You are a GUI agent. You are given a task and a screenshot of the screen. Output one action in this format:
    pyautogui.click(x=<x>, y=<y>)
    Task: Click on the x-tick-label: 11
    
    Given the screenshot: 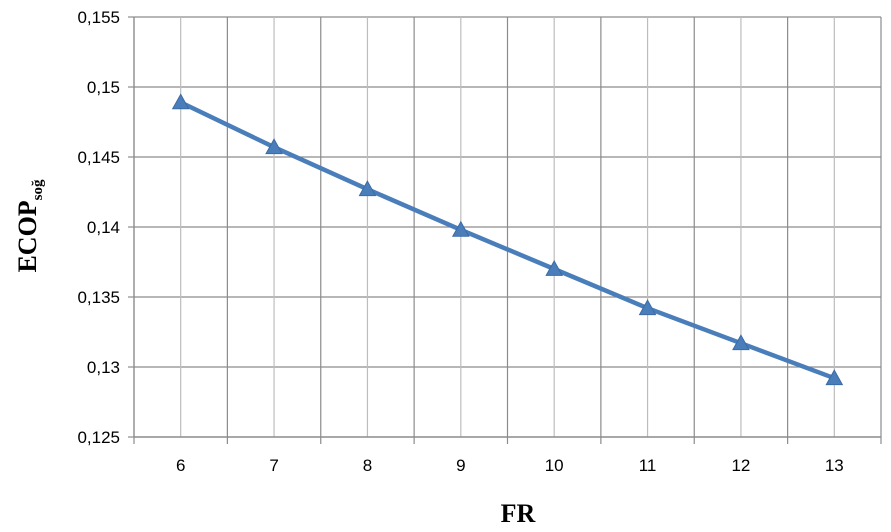 What is the action you would take?
    pyautogui.click(x=648, y=465)
    